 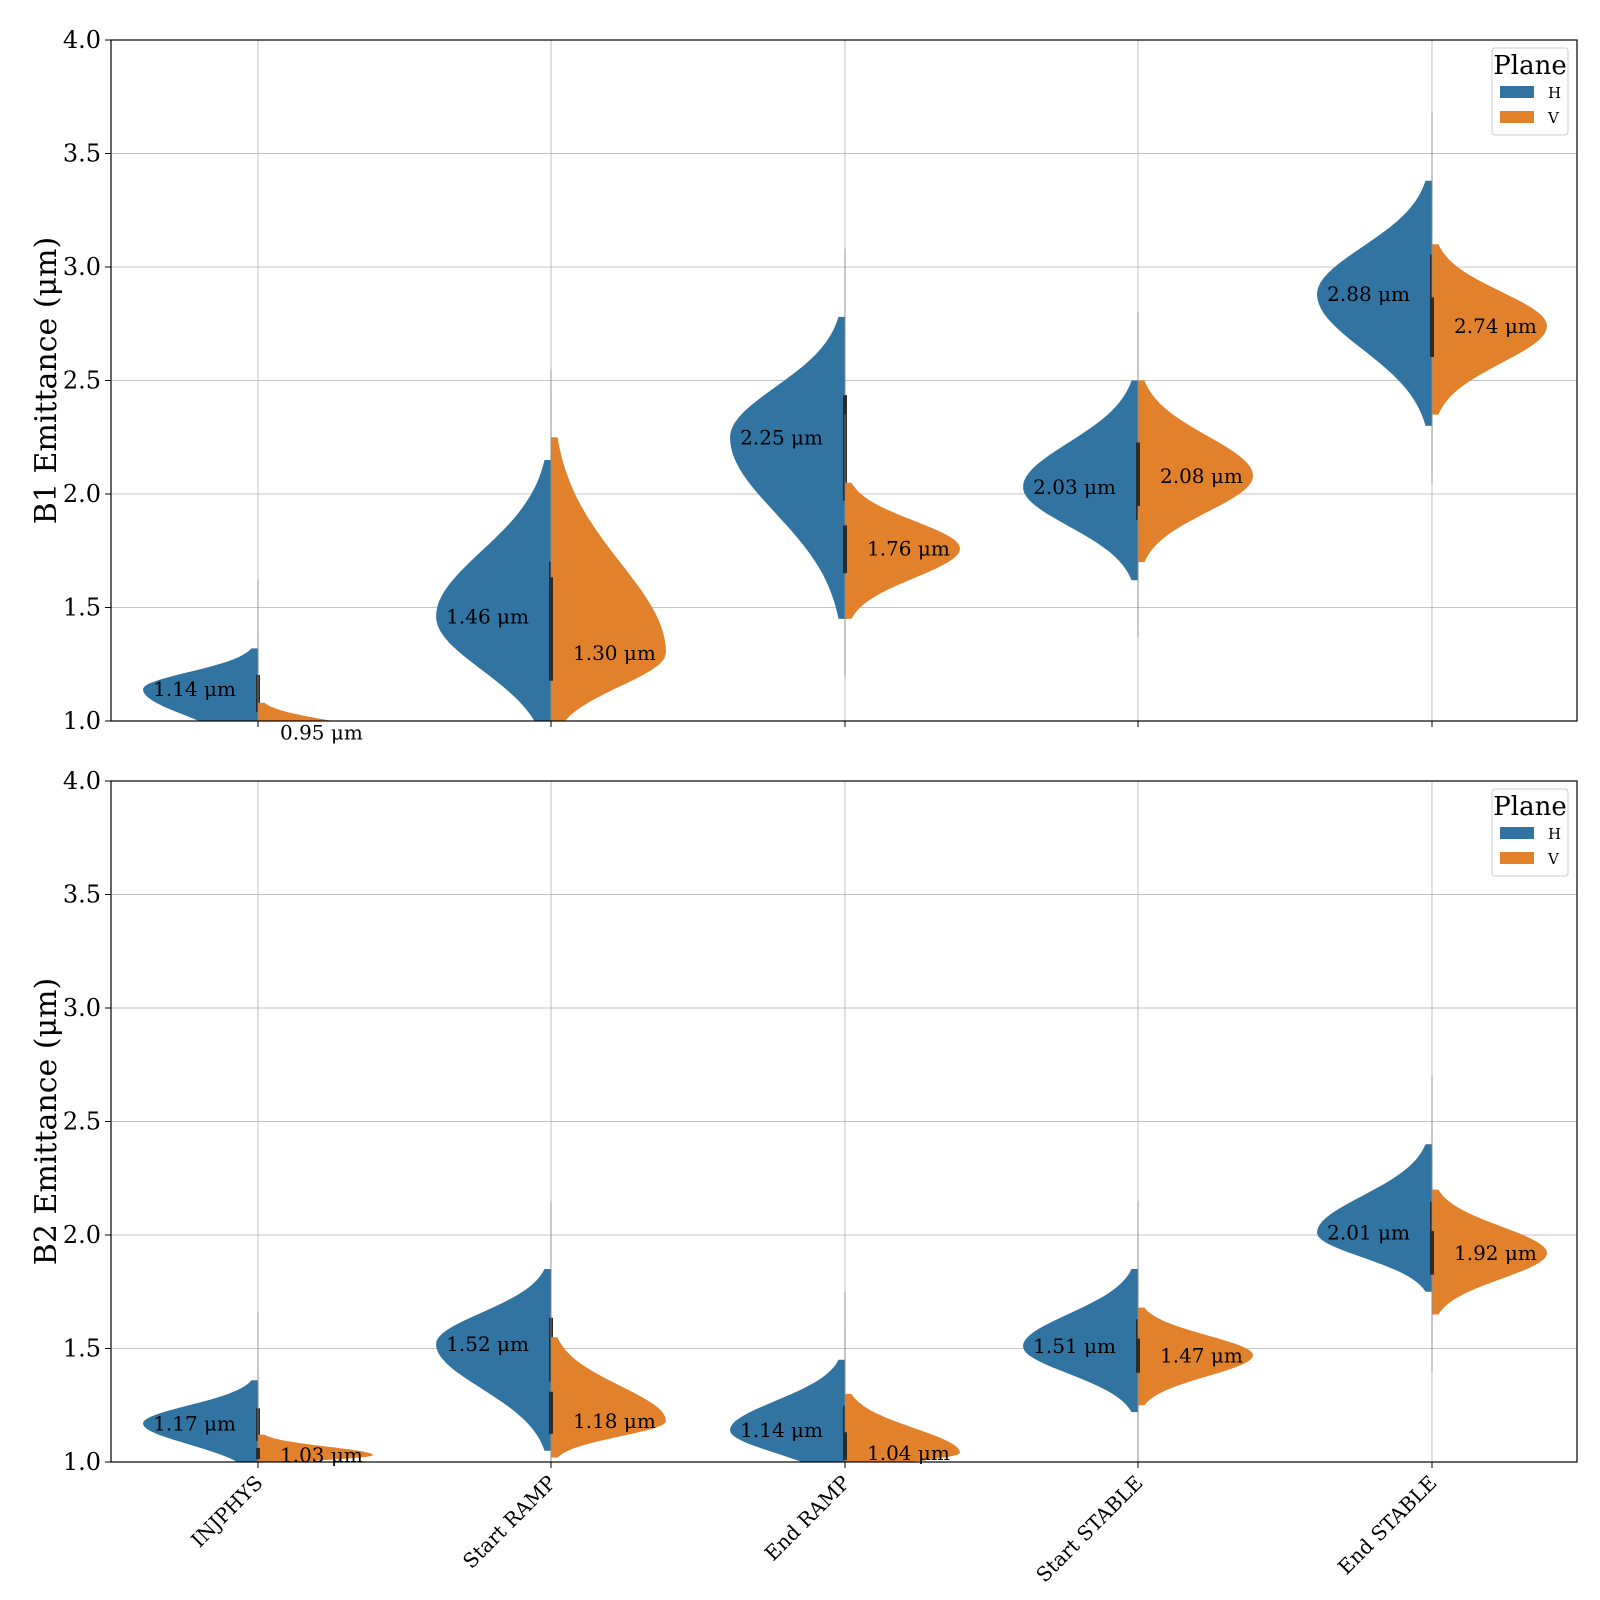 I want to click on b2-category-label: End RAMP, so click(x=807, y=1518).